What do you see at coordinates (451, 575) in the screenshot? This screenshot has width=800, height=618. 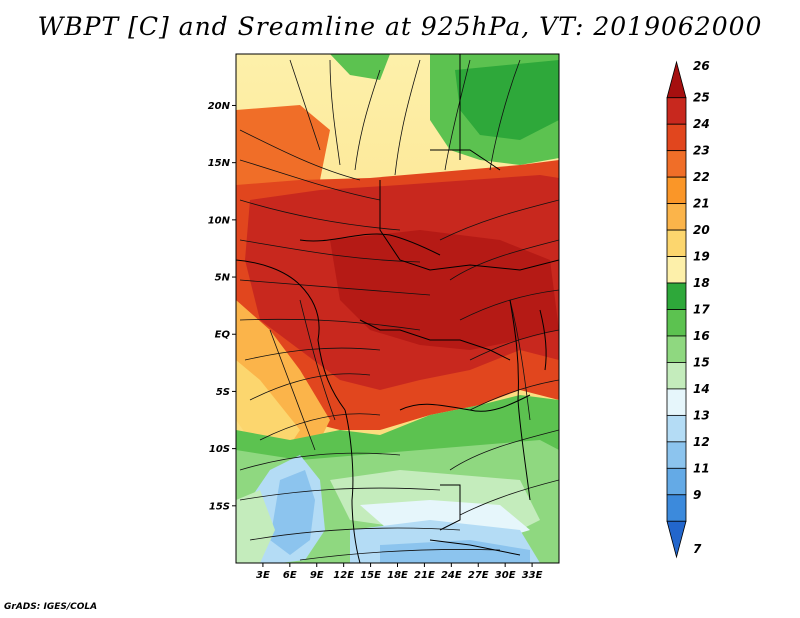 I see `lon-tick-label: 24E` at bounding box center [451, 575].